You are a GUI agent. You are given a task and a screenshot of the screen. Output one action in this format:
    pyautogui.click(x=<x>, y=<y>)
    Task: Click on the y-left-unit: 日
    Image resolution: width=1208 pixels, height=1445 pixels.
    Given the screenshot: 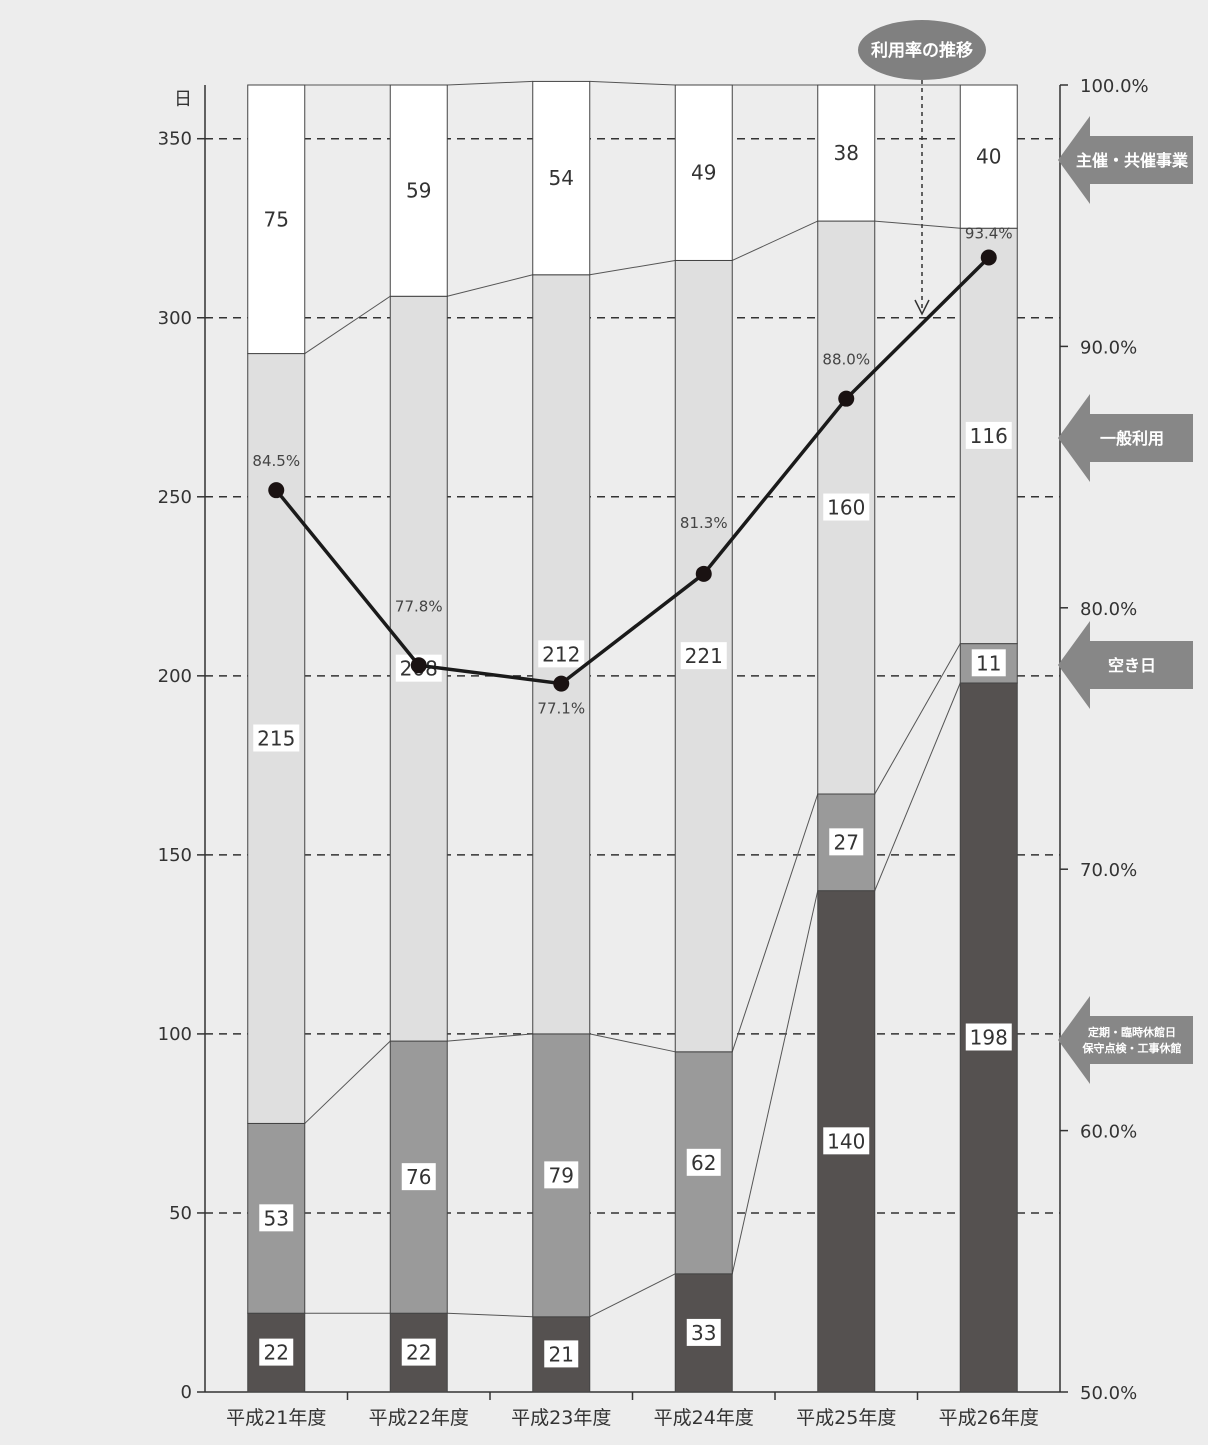 What is the action you would take?
    pyautogui.click(x=183, y=99)
    